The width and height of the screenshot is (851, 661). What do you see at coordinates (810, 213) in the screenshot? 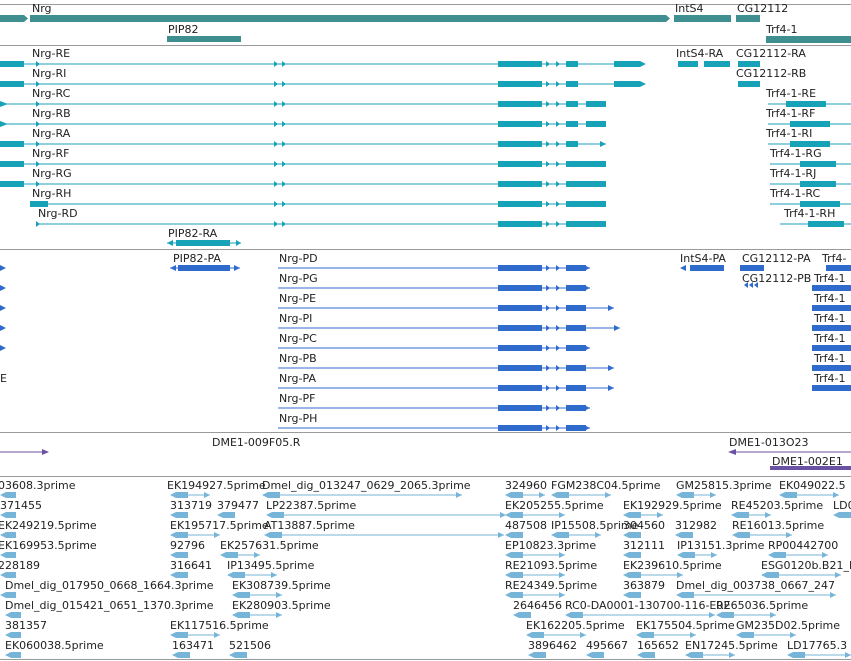
I see `transcript-label: Trf4-1-RH` at bounding box center [810, 213].